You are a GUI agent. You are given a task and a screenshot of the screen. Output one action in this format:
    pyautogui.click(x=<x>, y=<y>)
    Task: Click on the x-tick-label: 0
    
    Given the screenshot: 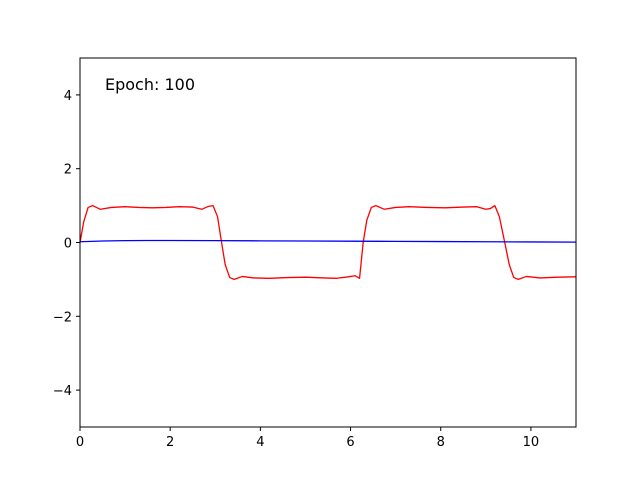 What is the action you would take?
    pyautogui.click(x=80, y=442)
    